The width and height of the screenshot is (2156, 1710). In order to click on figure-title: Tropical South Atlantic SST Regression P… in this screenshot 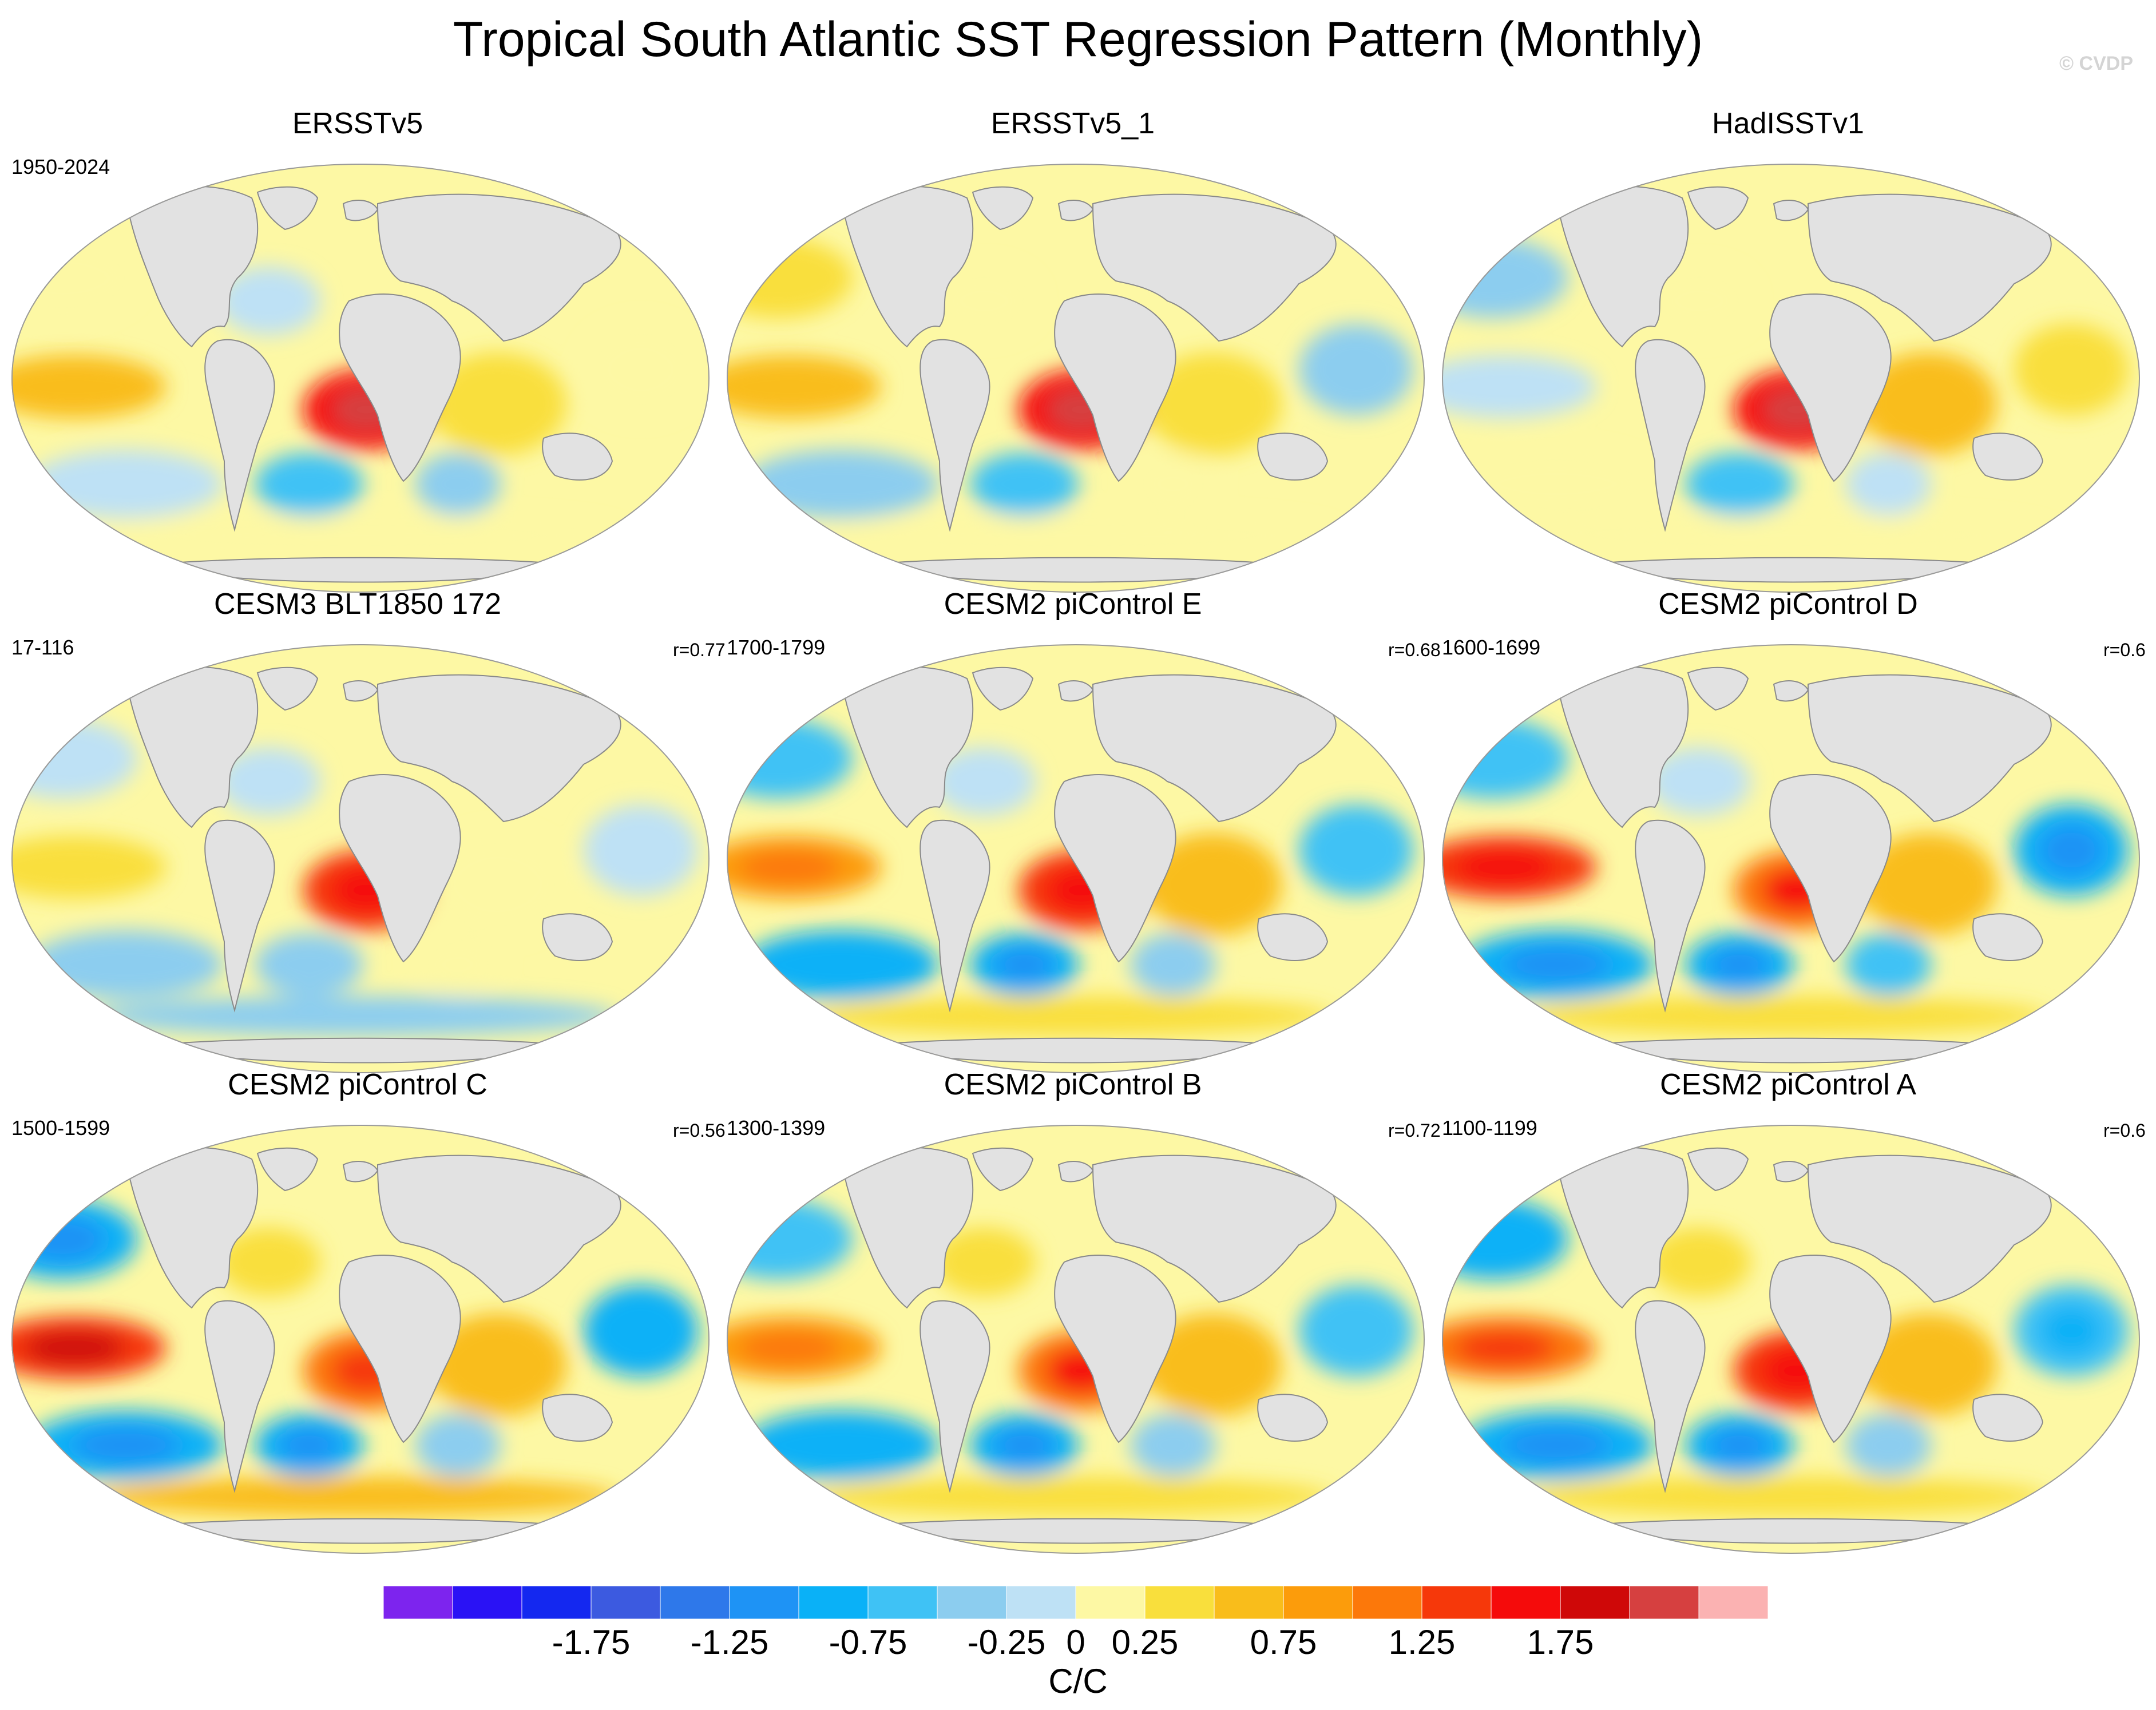, I will do `click(1078, 39)`.